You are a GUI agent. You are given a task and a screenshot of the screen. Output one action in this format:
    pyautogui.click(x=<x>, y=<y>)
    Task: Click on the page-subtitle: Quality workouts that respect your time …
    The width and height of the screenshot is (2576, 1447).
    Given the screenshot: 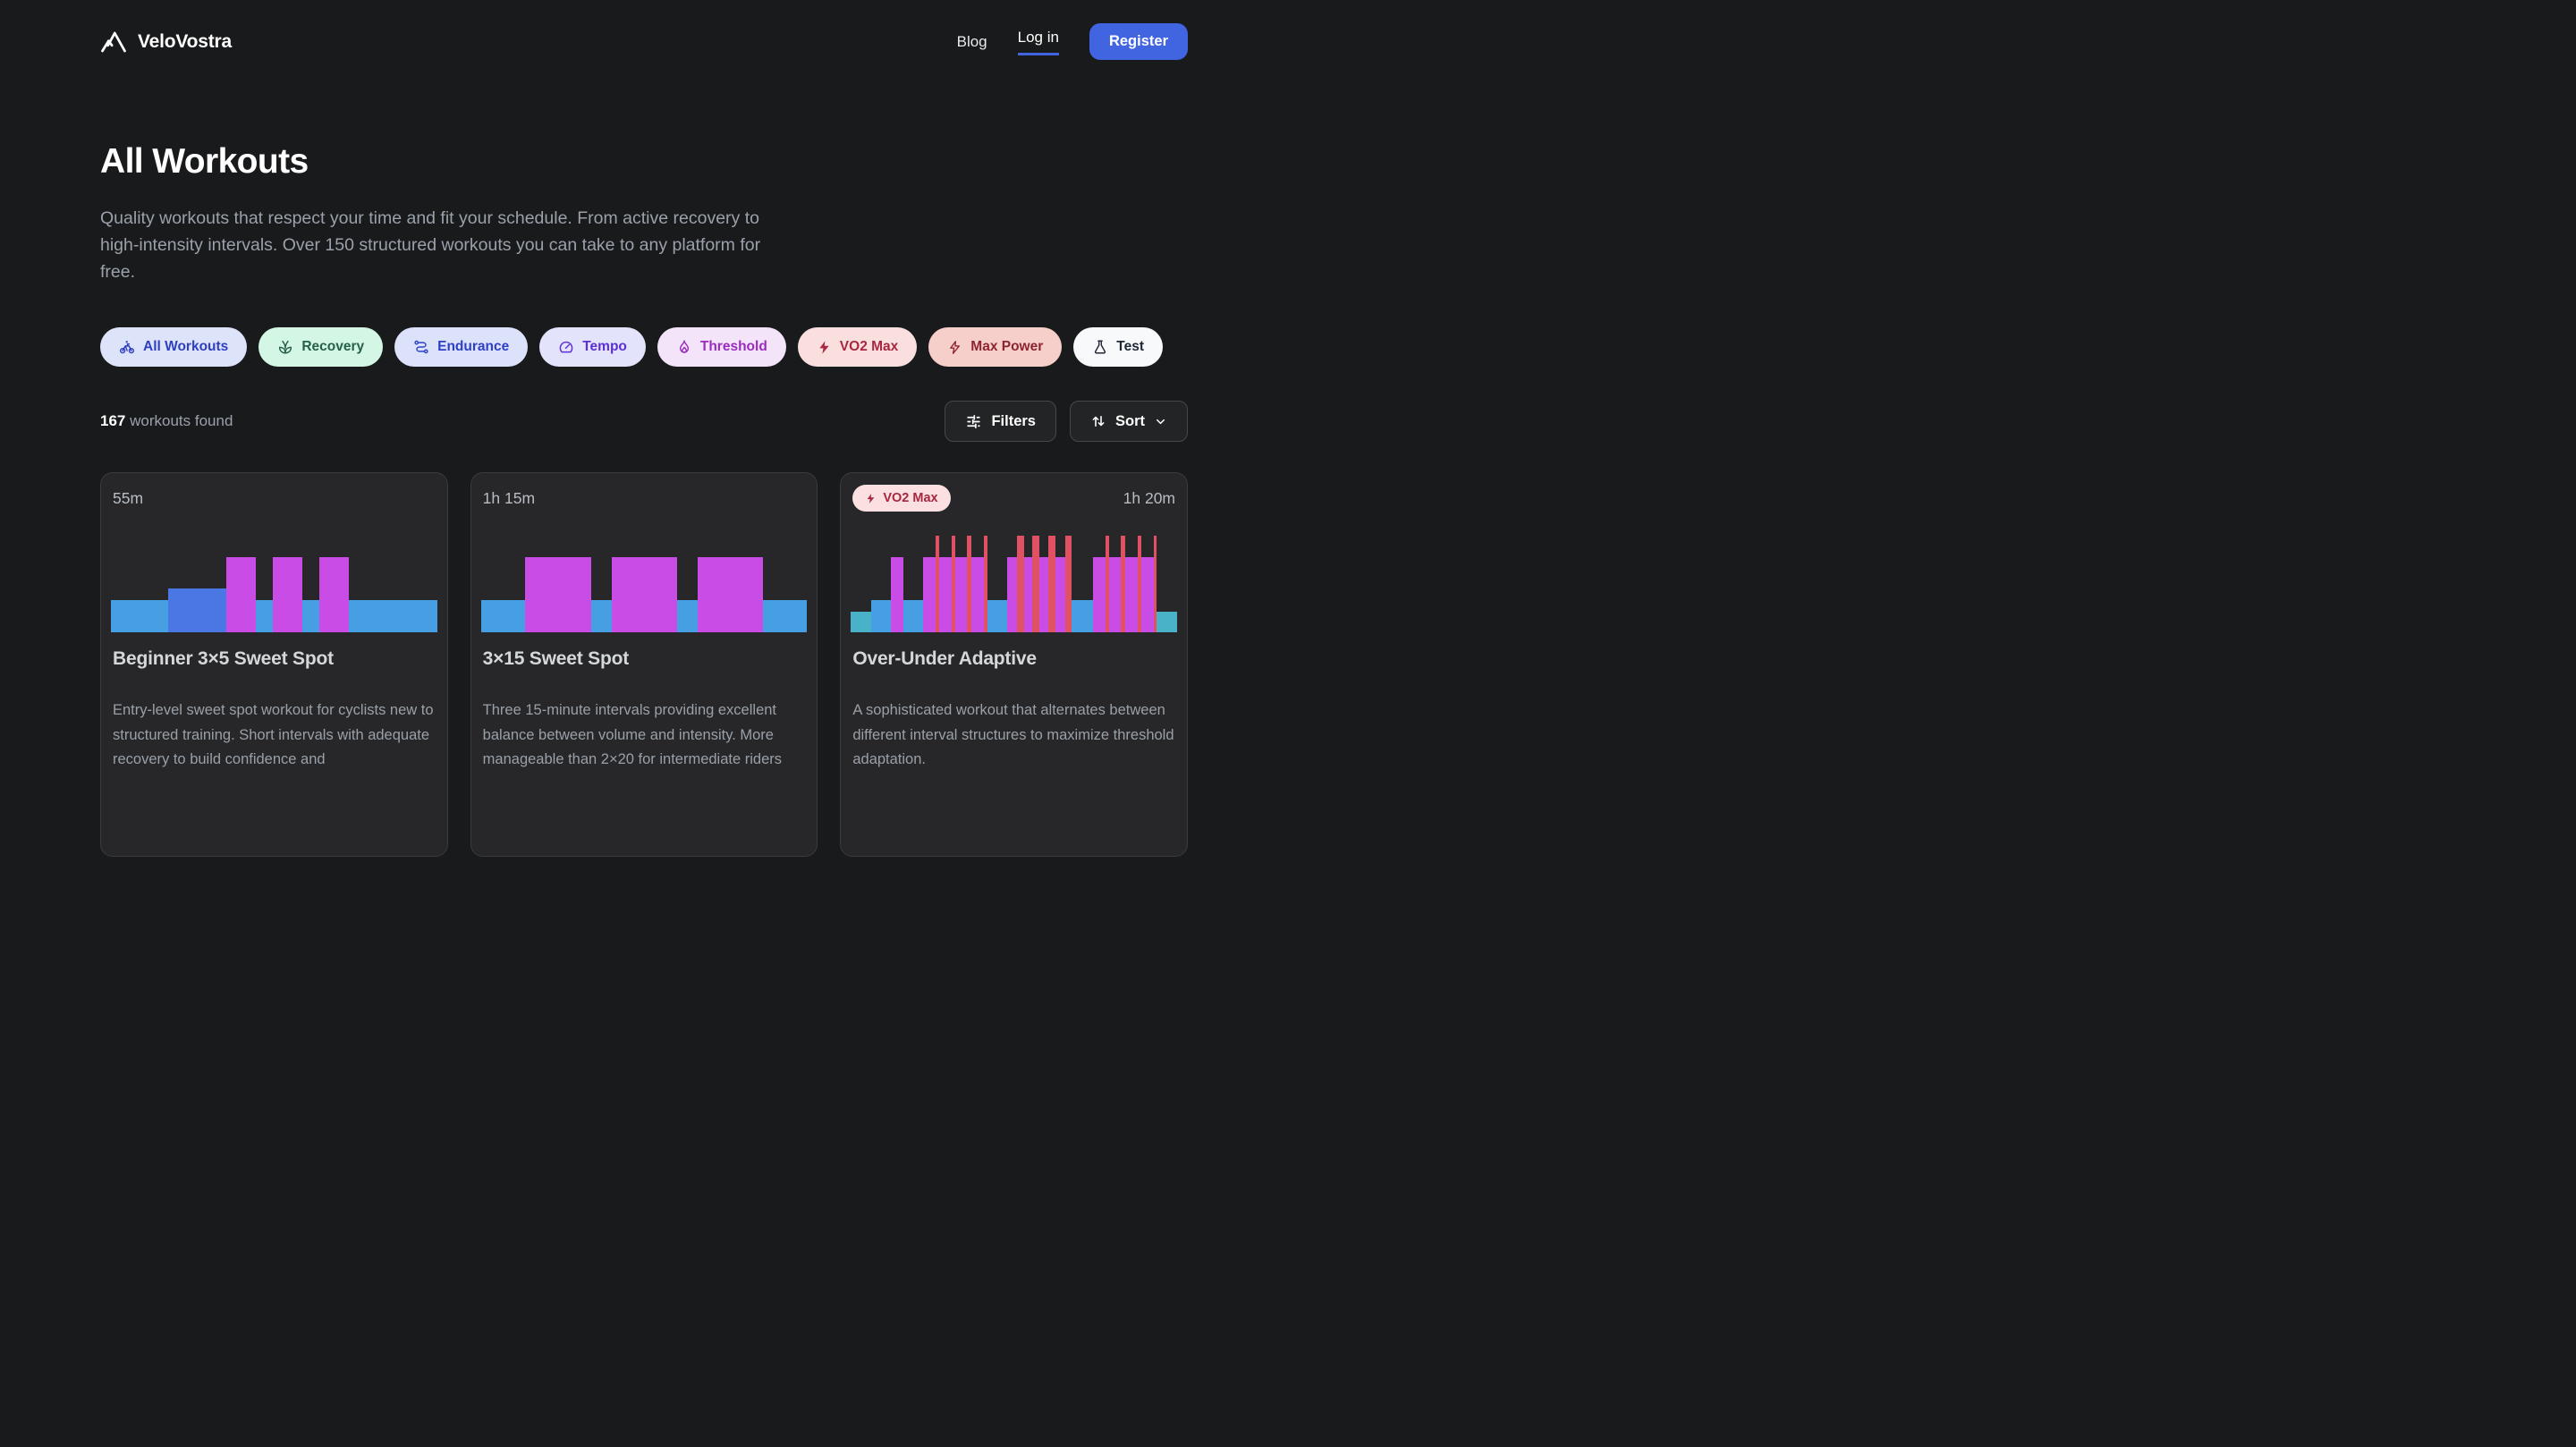 What is the action you would take?
    pyautogui.click(x=430, y=245)
    